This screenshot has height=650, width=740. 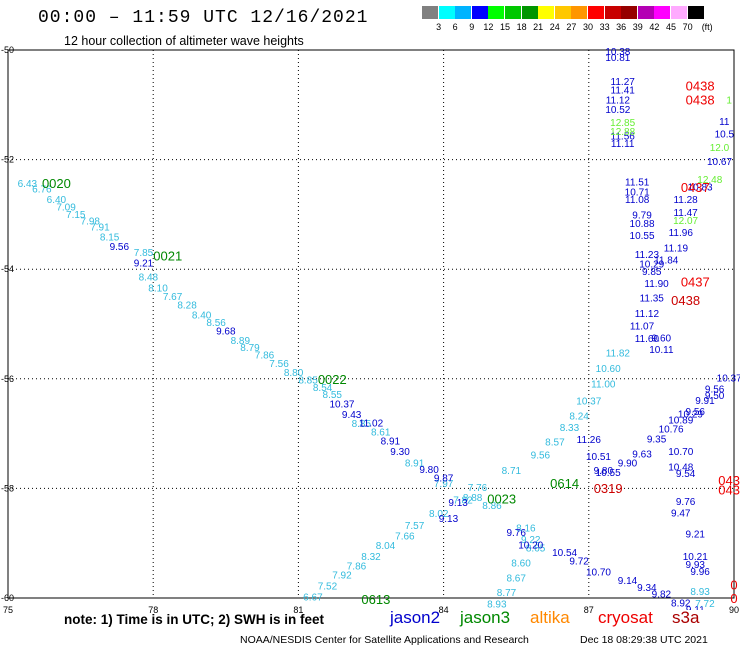 I want to click on y-tick-label: -58, so click(x=7, y=488).